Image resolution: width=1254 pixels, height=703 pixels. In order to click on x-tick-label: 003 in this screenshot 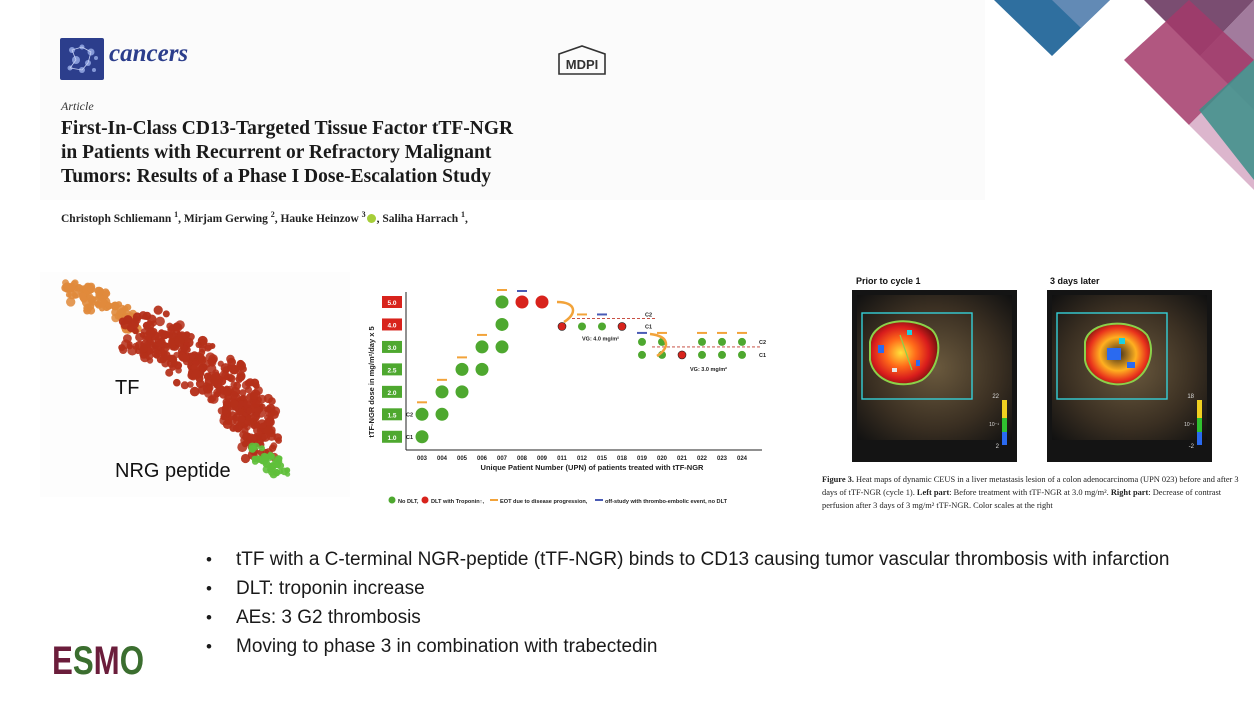, I will do `click(422, 459)`.